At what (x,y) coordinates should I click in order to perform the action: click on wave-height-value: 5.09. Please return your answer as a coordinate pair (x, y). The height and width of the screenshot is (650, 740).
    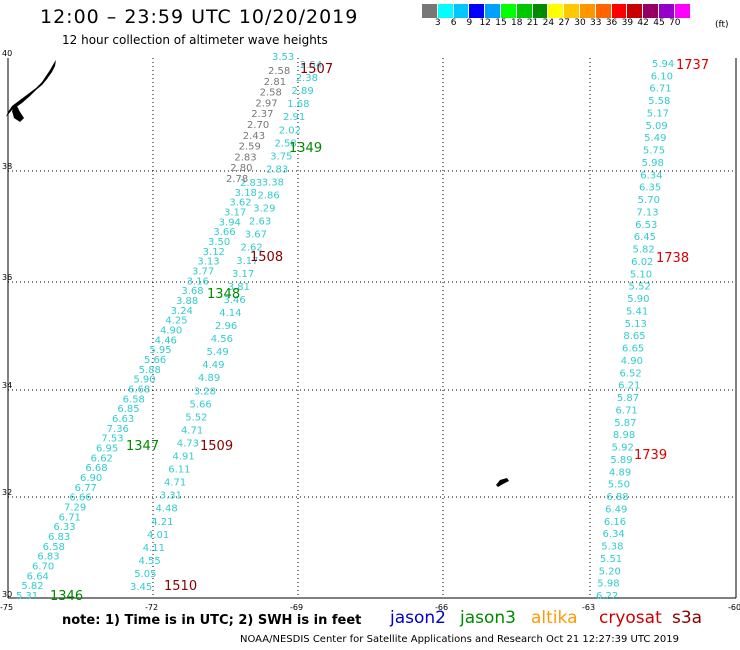
    Looking at the image, I should click on (656, 126).